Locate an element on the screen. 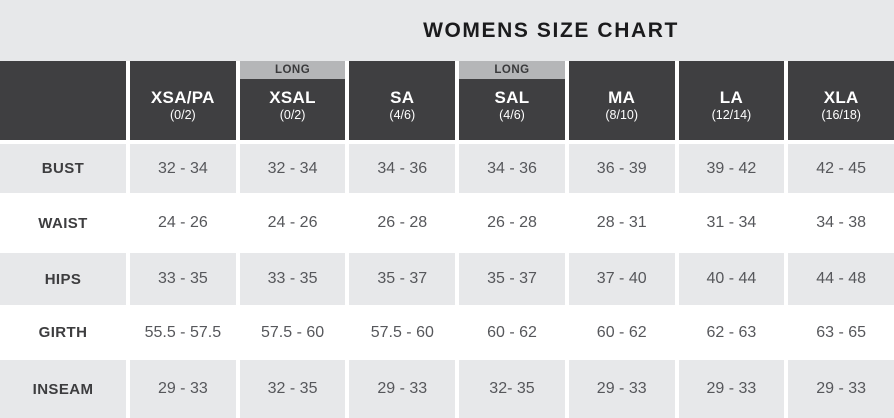 This screenshot has height=418, width=894. size-name: SAL is located at coordinates (512, 97).